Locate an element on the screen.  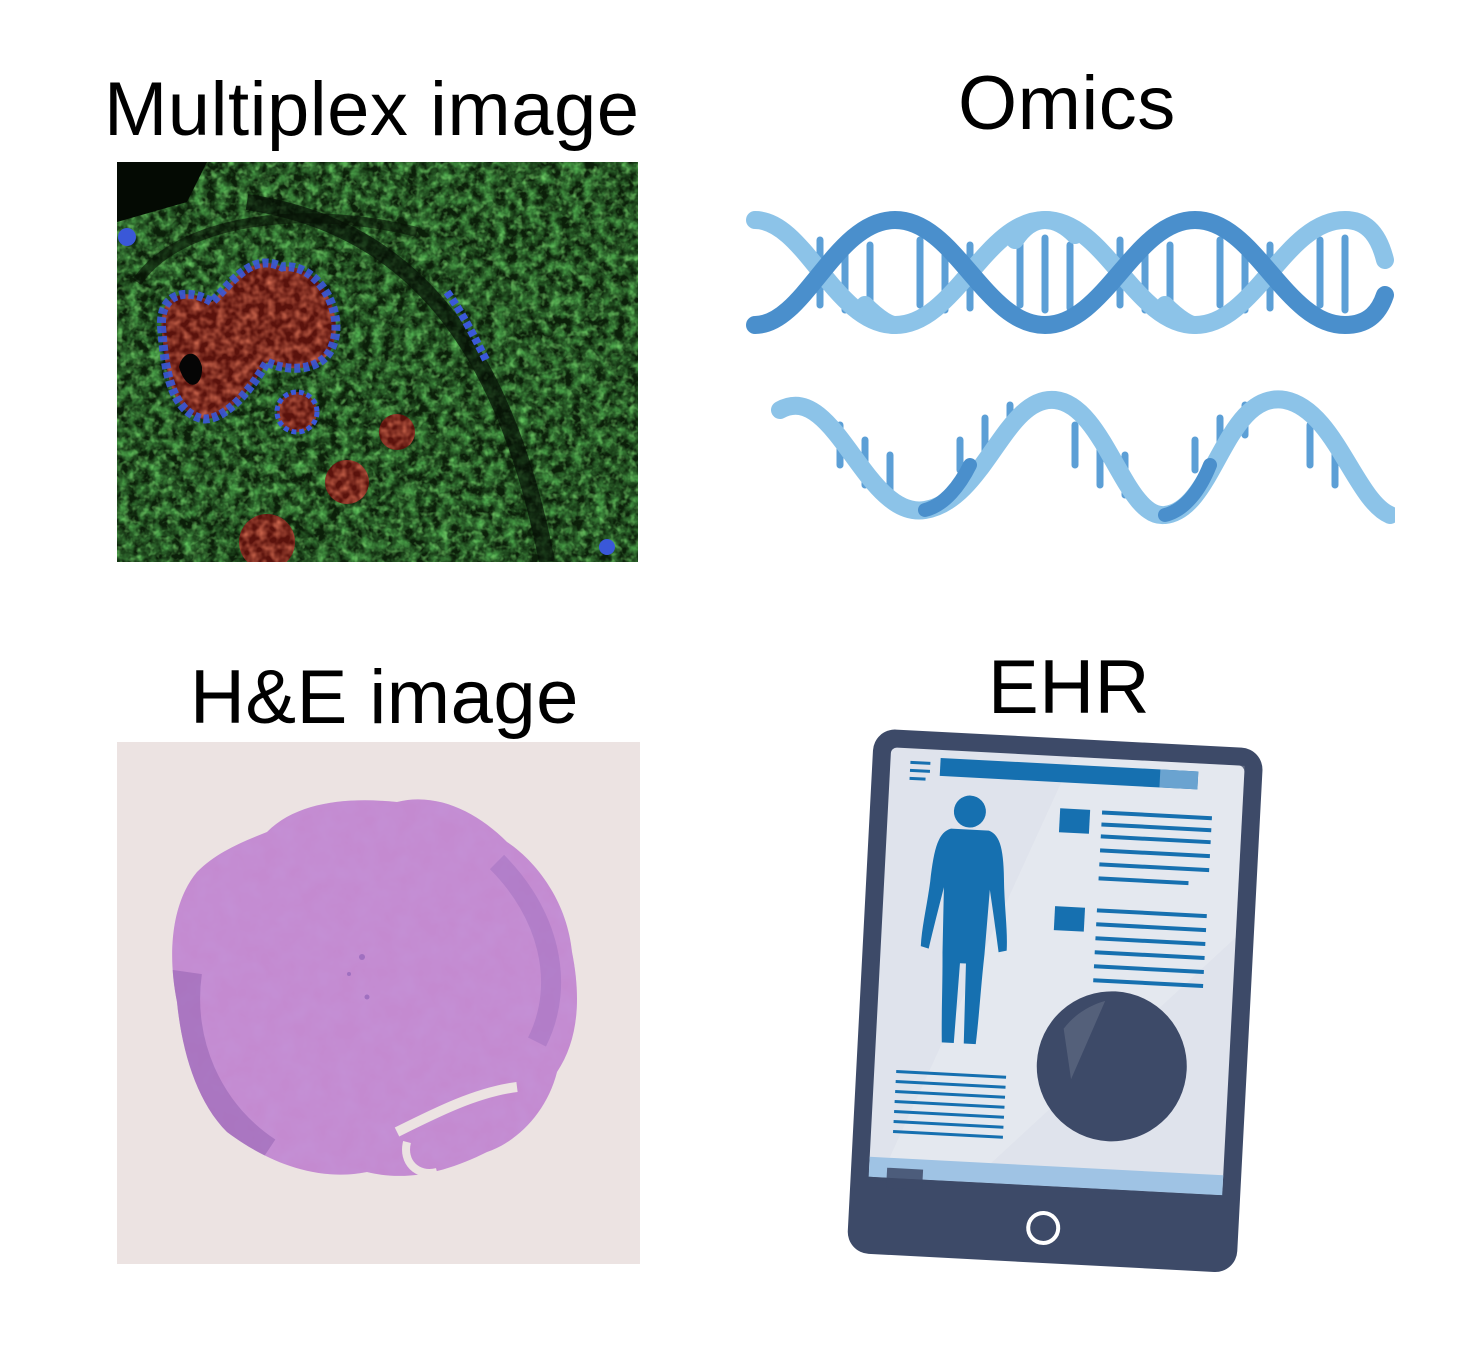
ehr-tablet-graphic is located at coordinates (1055, 1000).